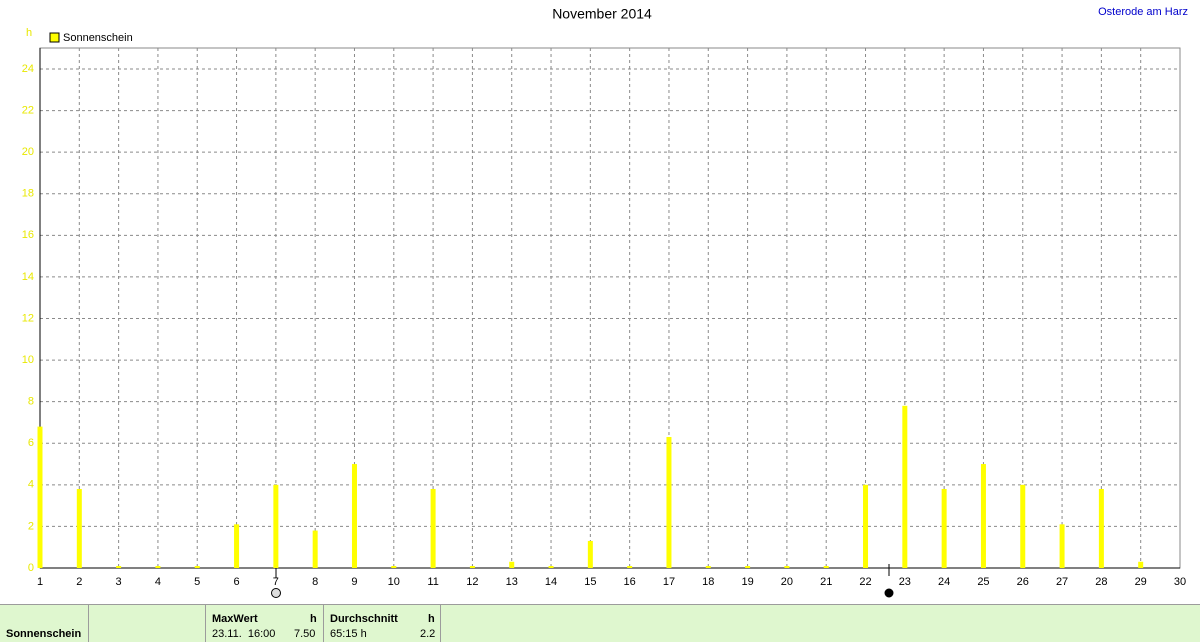 The image size is (1200, 642). I want to click on x-tick-label: 1, so click(40, 582).